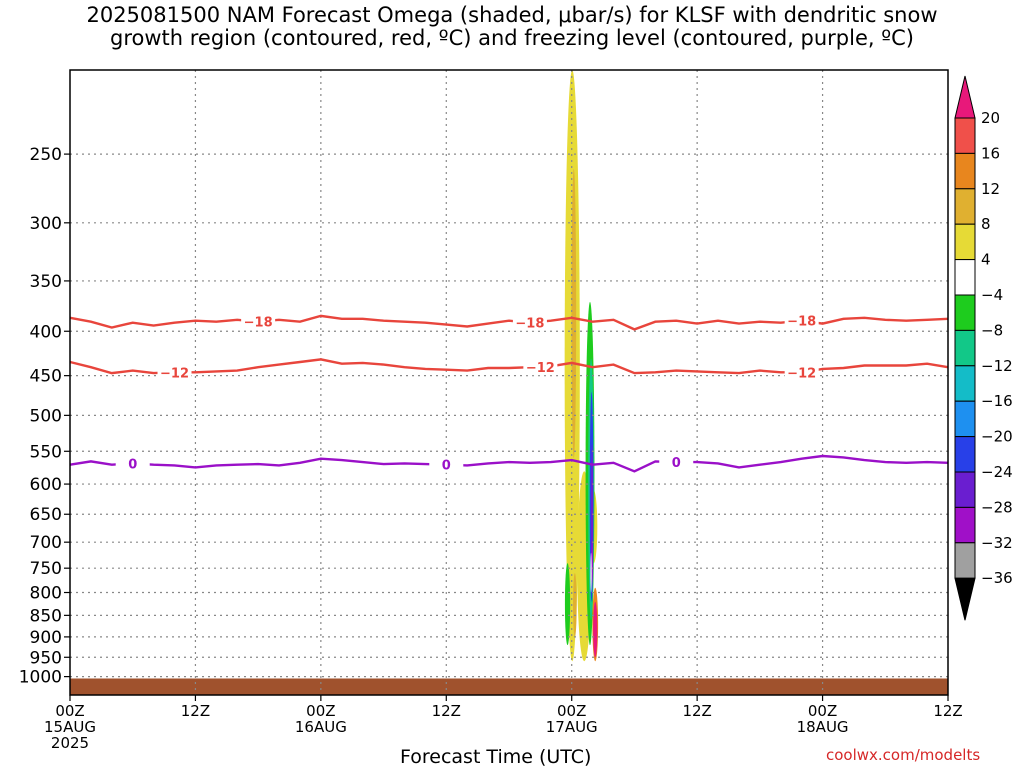 The height and width of the screenshot is (768, 1024). What do you see at coordinates (965, 599) in the screenshot?
I see `colorbar-bottom-arrow` at bounding box center [965, 599].